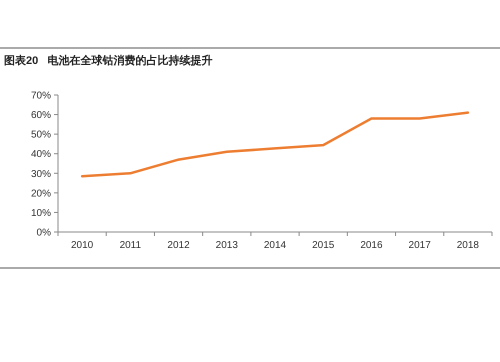 The image size is (500, 362). What do you see at coordinates (41, 154) in the screenshot?
I see `y-tick-label: 40%` at bounding box center [41, 154].